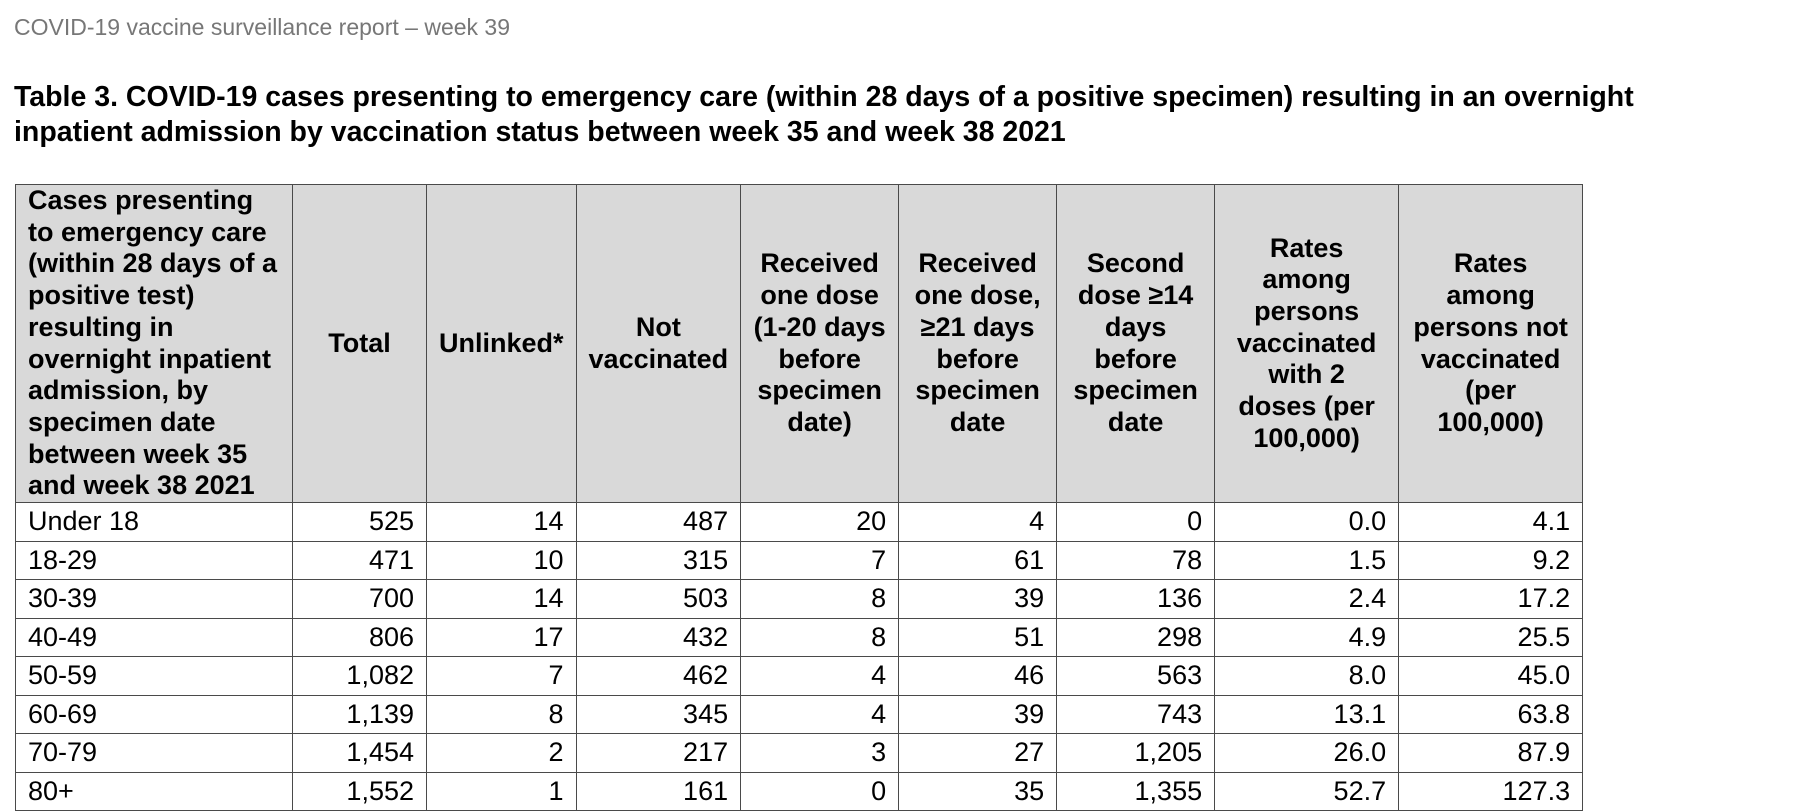 Image resolution: width=1796 pixels, height=811 pixels. What do you see at coordinates (1307, 753) in the screenshot?
I see `cell-rate-vaccinated: 26.0` at bounding box center [1307, 753].